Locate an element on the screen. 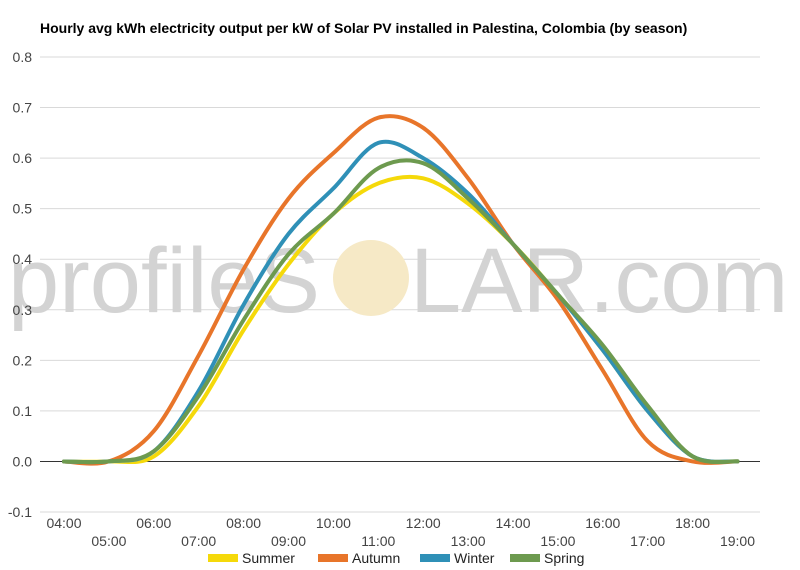  y-tick-label: 0.1 is located at coordinates (23, 411).